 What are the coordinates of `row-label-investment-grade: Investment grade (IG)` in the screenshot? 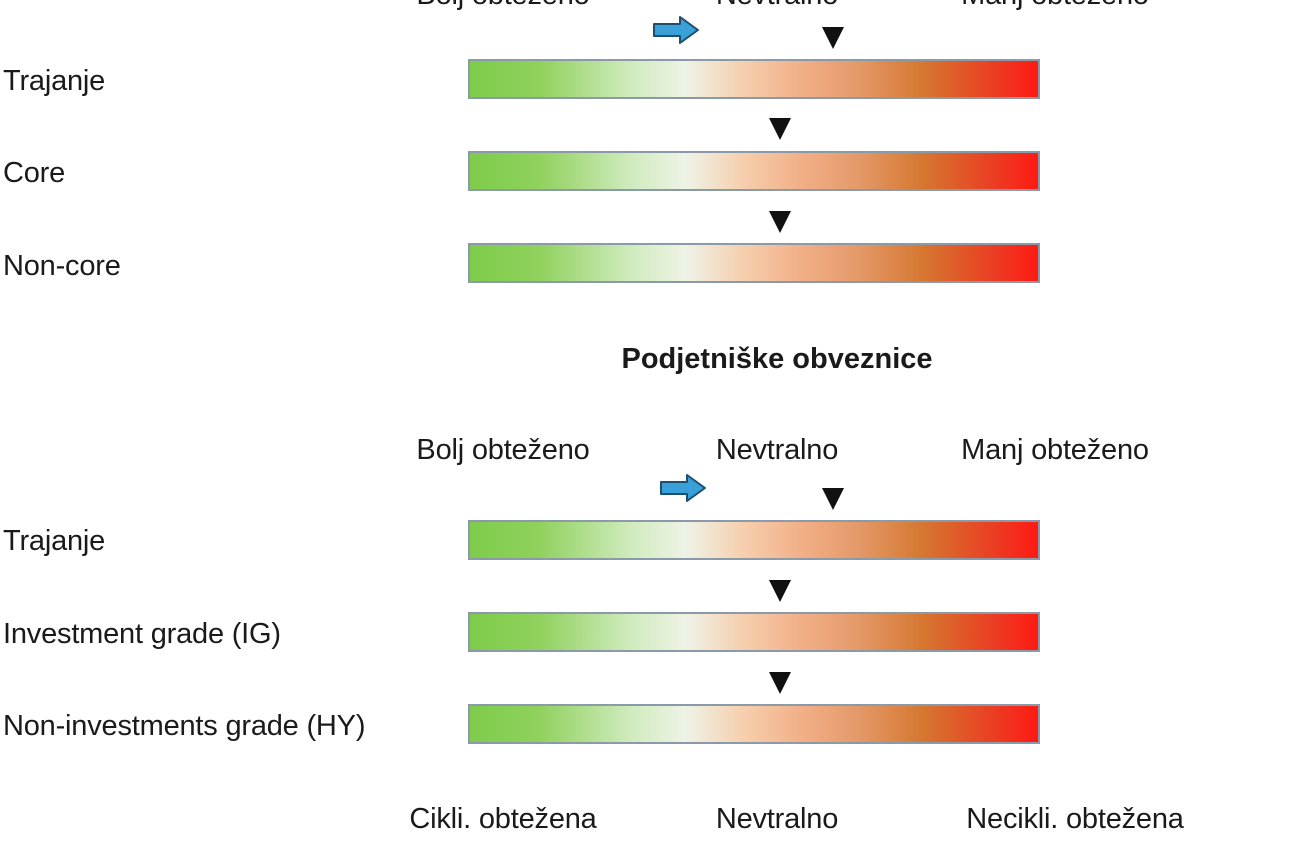 It's located at (142, 634).